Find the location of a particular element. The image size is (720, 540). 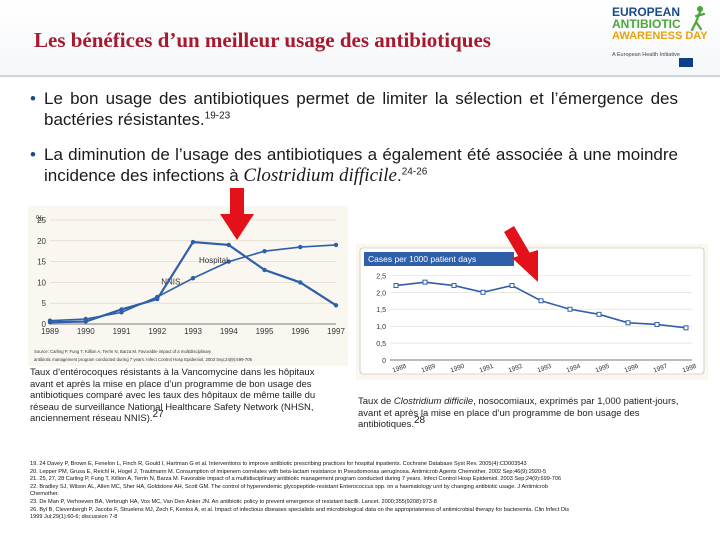

chart-title-bg is located at coordinates (439, 259).